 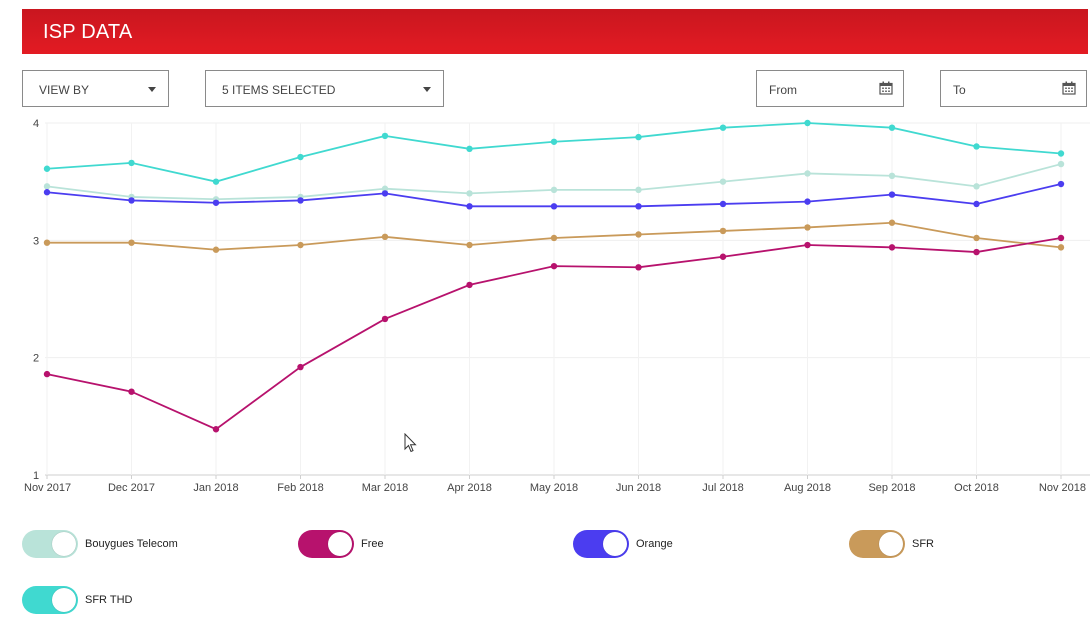 I want to click on x-tick-label: Jul 2018, so click(x=723, y=488).